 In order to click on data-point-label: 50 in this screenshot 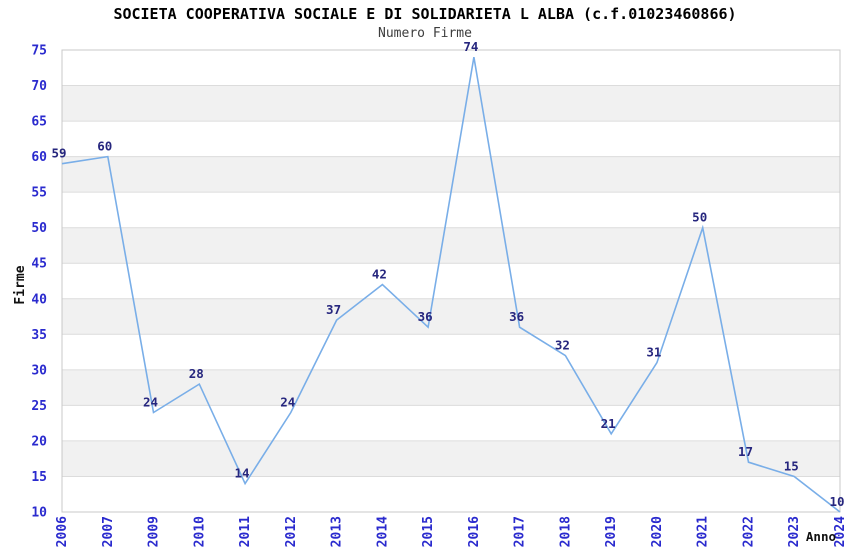, I will do `click(699, 217)`.